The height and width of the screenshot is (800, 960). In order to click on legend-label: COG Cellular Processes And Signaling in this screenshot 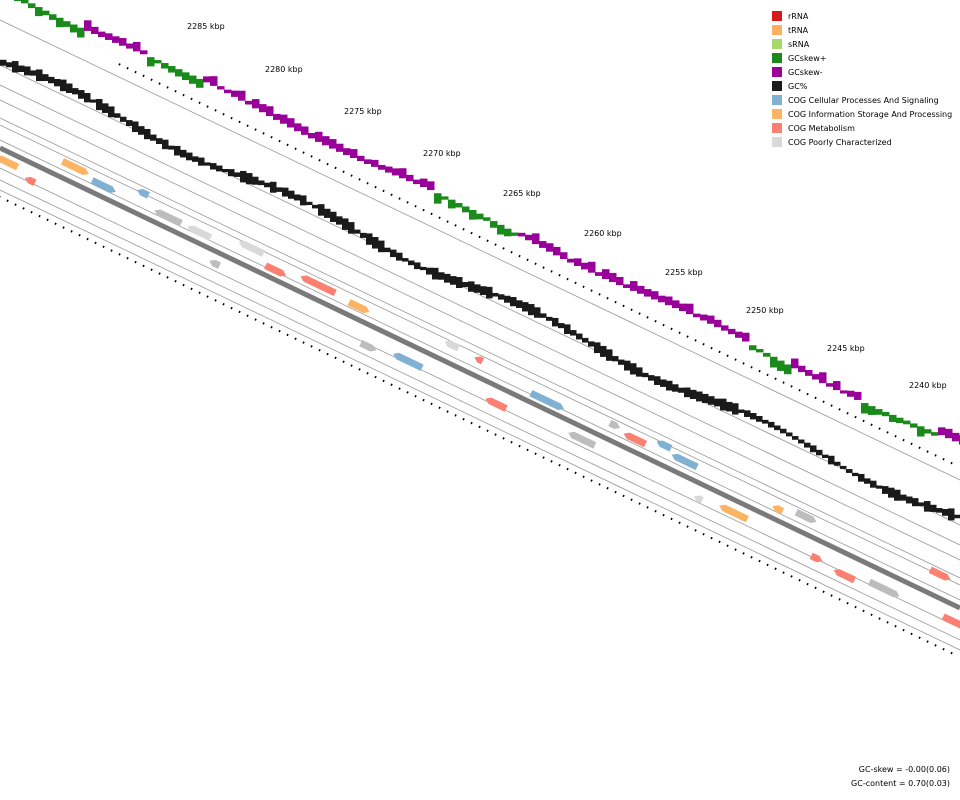, I will do `click(863, 100)`.